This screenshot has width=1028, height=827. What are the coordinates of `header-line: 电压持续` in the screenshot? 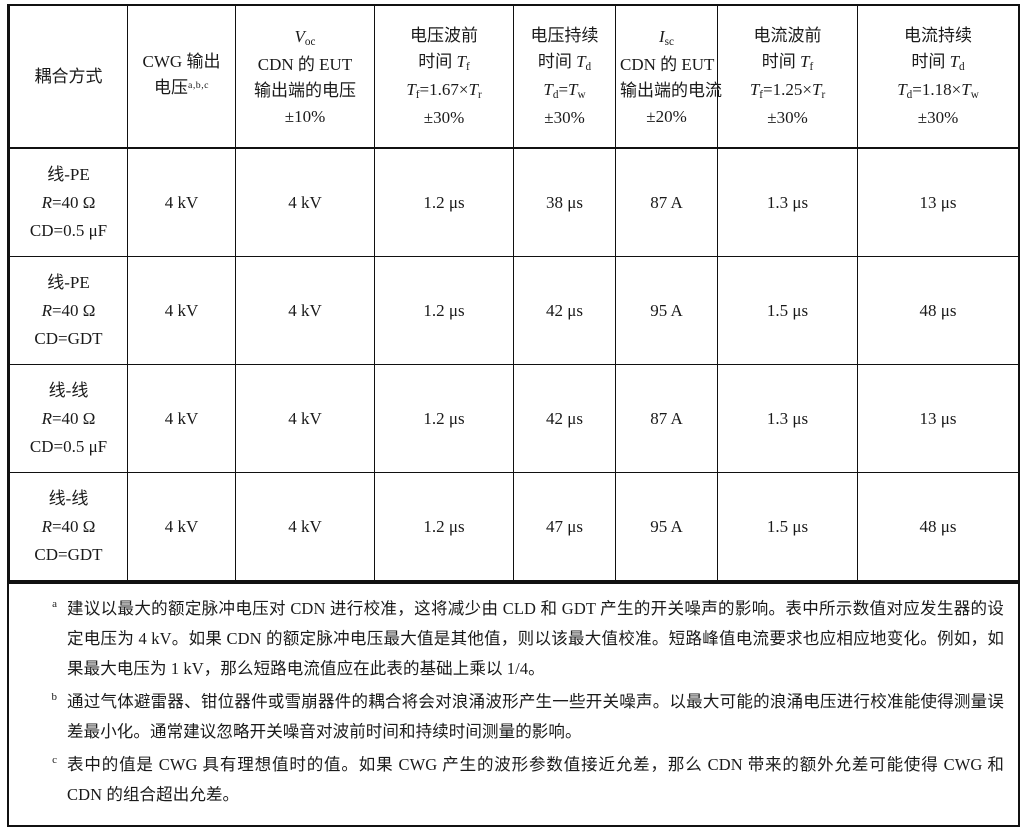 It's located at (564, 35).